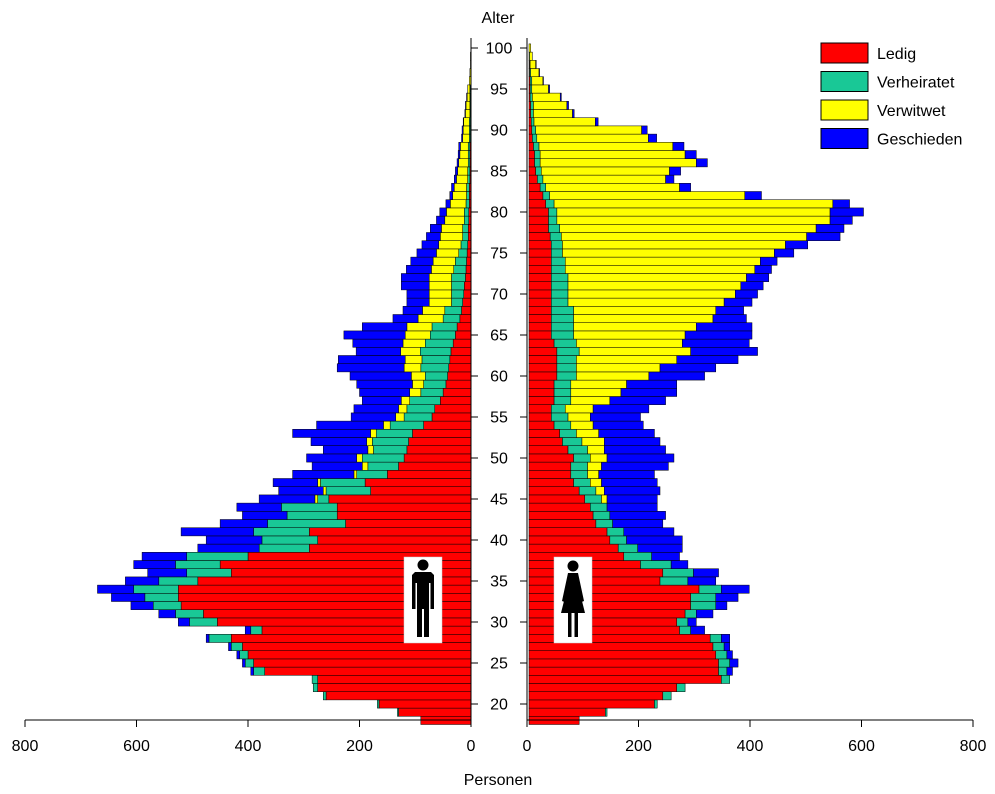  What do you see at coordinates (527, 746) in the screenshot?
I see `x-tick-label-right-0: 0` at bounding box center [527, 746].